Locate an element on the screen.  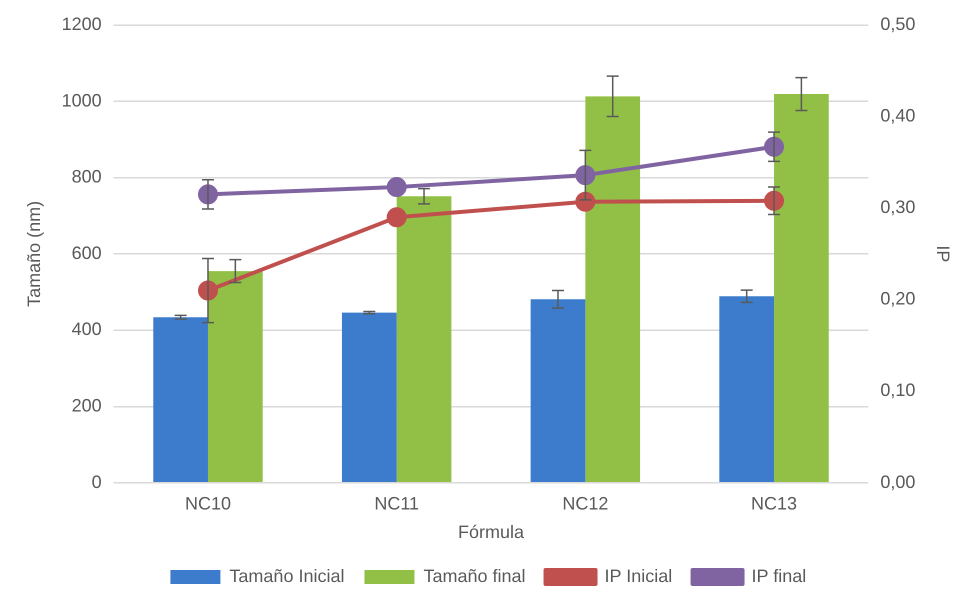
y-tick-label: 400 is located at coordinates (87, 329).